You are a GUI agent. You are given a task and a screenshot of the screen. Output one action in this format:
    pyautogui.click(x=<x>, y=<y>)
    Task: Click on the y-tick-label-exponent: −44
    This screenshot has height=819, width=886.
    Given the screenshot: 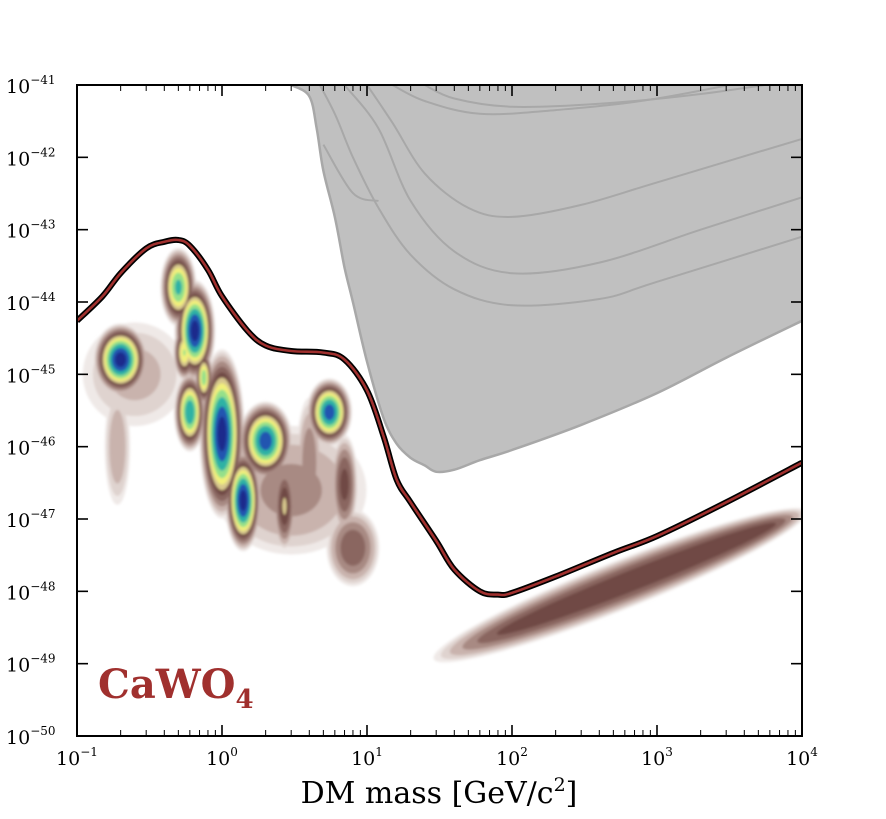 What is the action you would take?
    pyautogui.click(x=43, y=297)
    